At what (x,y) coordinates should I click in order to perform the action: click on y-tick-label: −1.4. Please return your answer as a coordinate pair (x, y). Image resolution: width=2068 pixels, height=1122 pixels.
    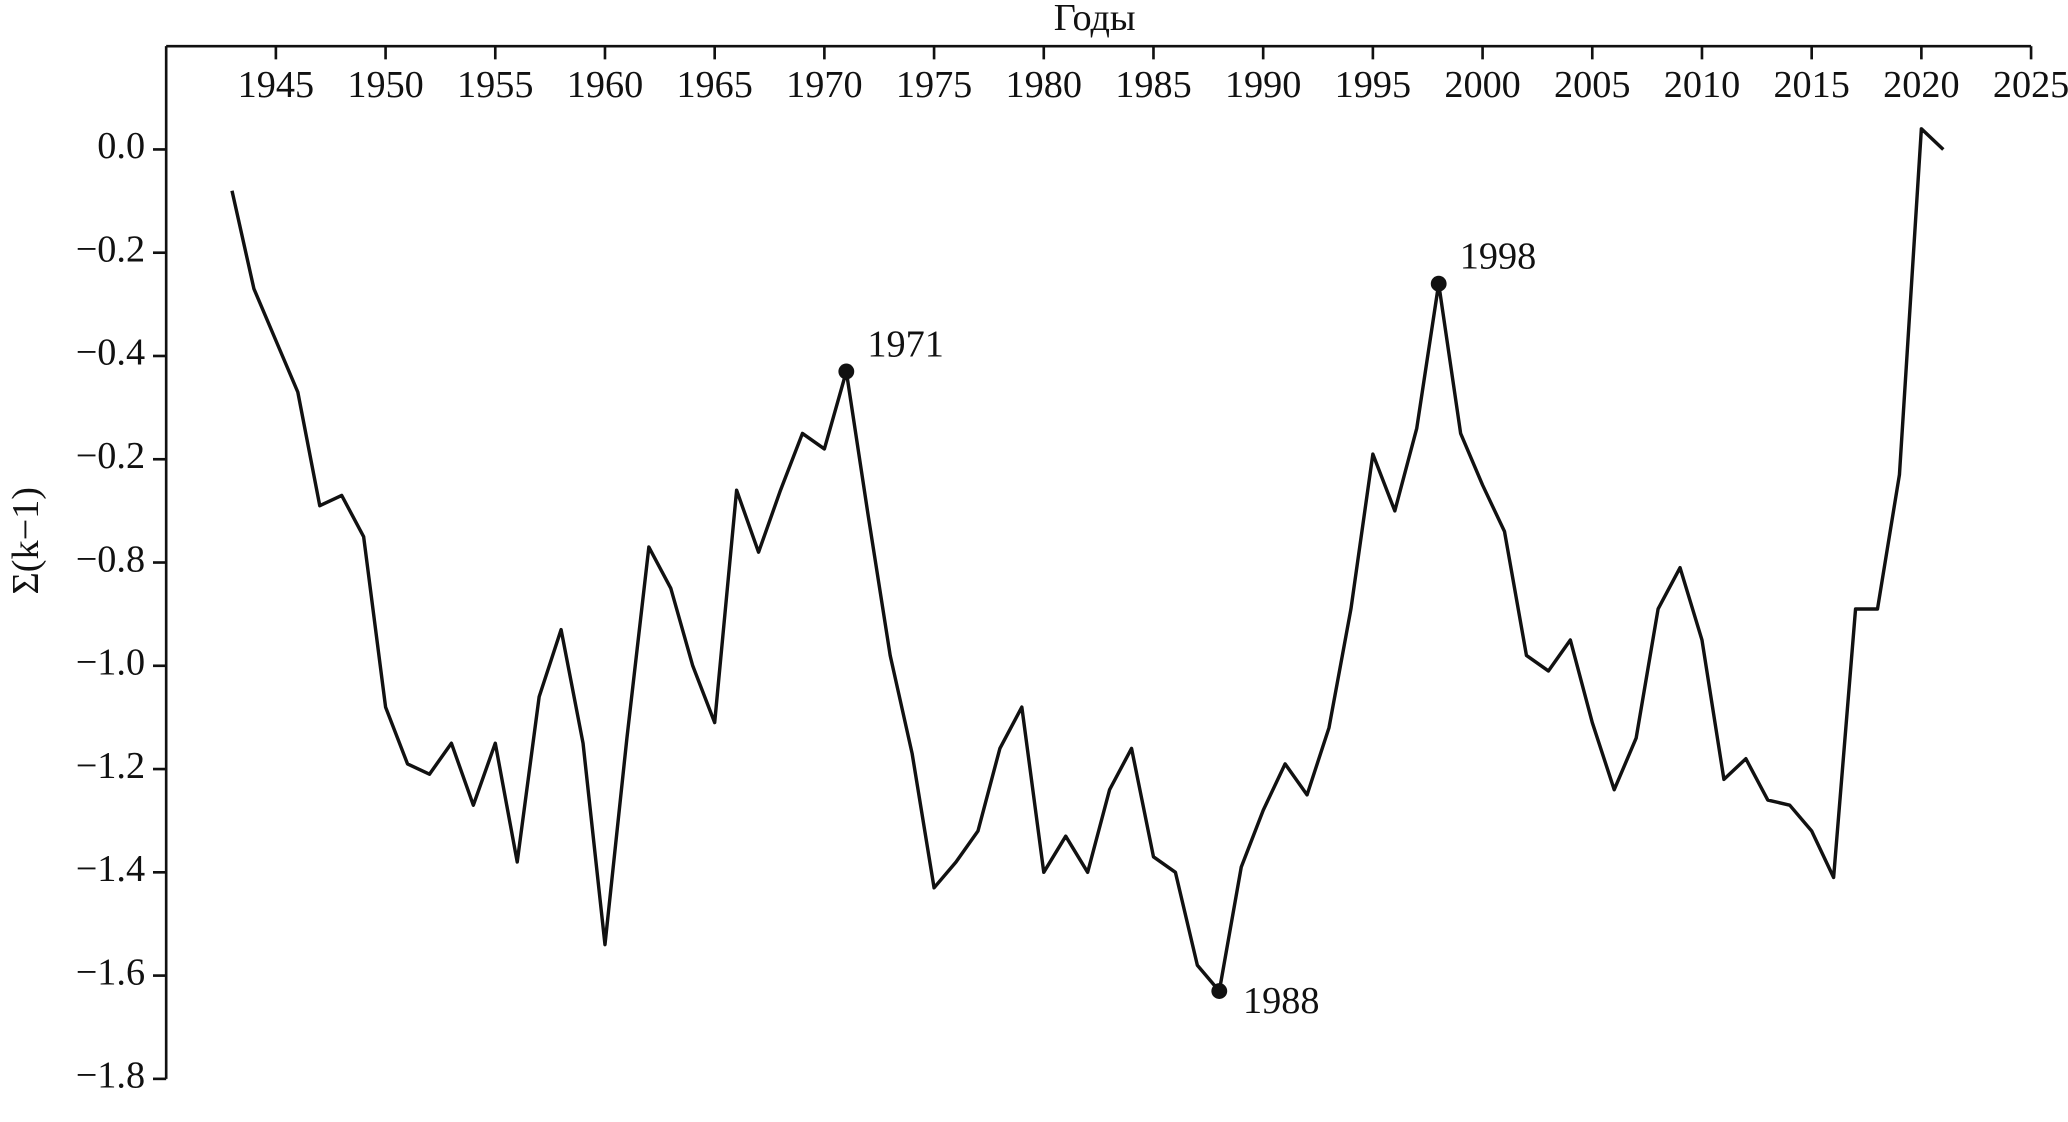
    Looking at the image, I should click on (110, 869).